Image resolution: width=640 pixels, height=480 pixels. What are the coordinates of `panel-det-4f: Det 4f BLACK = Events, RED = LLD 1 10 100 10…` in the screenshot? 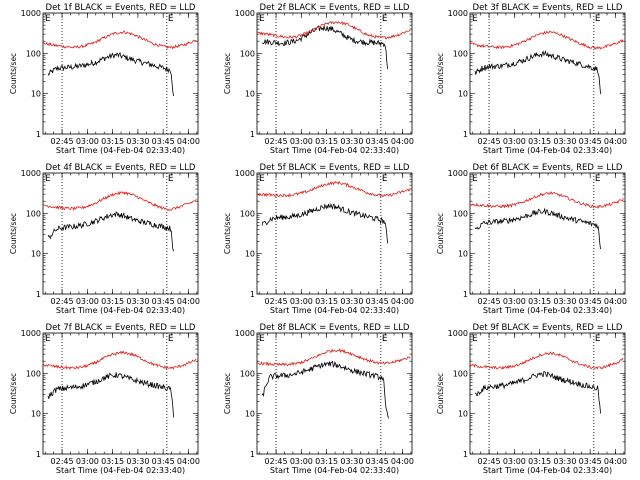 It's located at (104, 239).